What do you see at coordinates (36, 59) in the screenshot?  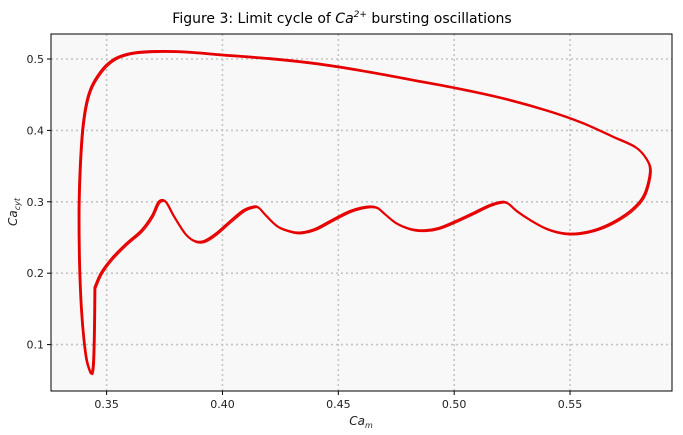 I see `y-tick-label: 0.5` at bounding box center [36, 59].